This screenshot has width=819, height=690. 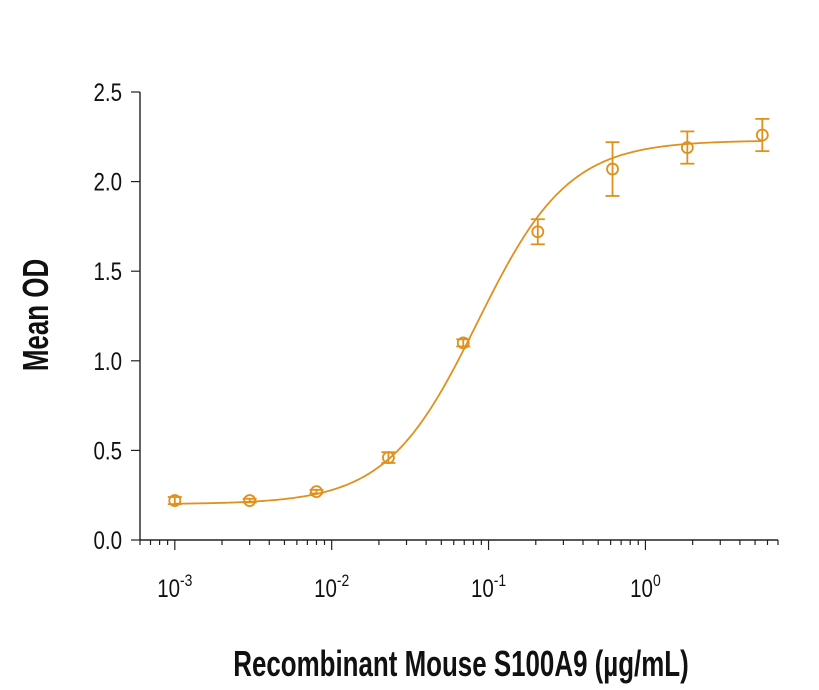 What do you see at coordinates (459, 571) in the screenshot?
I see `x-axis-ticks: 10⁻³ 10⁻² 10⁻¹ 10⁰` at bounding box center [459, 571].